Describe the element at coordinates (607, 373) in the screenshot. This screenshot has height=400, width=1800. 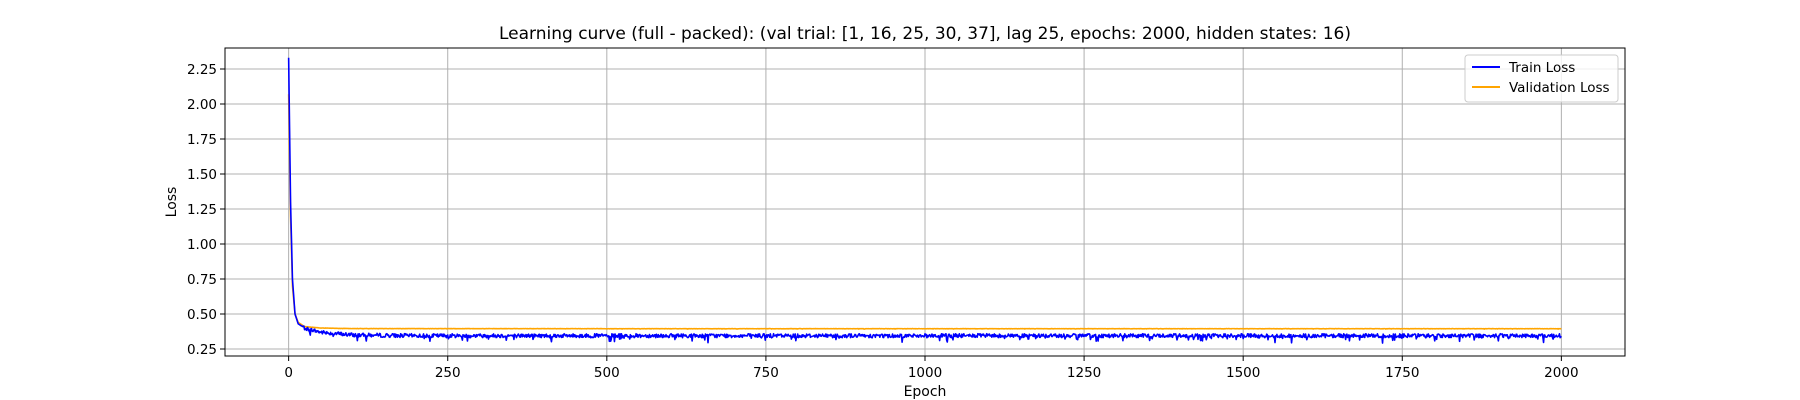
I see `x-tick-label: 500` at that location.